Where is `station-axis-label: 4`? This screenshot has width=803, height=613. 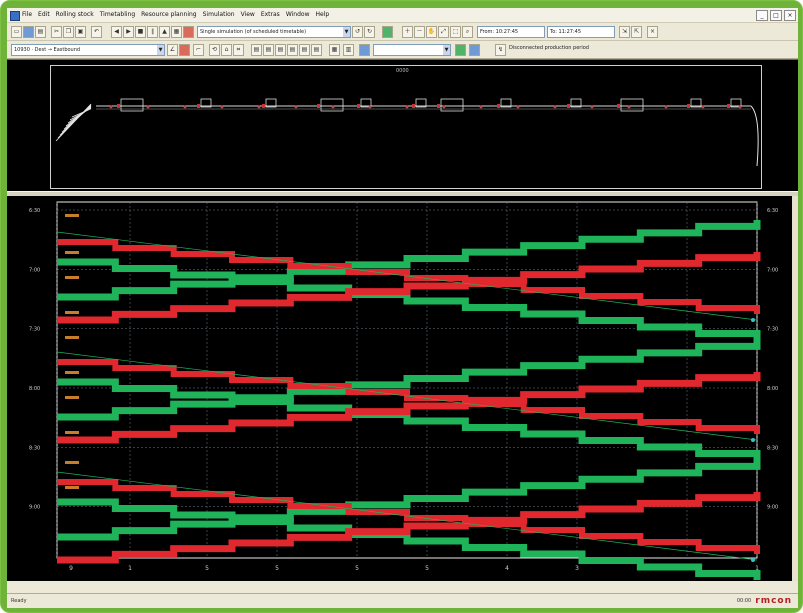
station-axis-label: 4 is located at coordinates (507, 568).